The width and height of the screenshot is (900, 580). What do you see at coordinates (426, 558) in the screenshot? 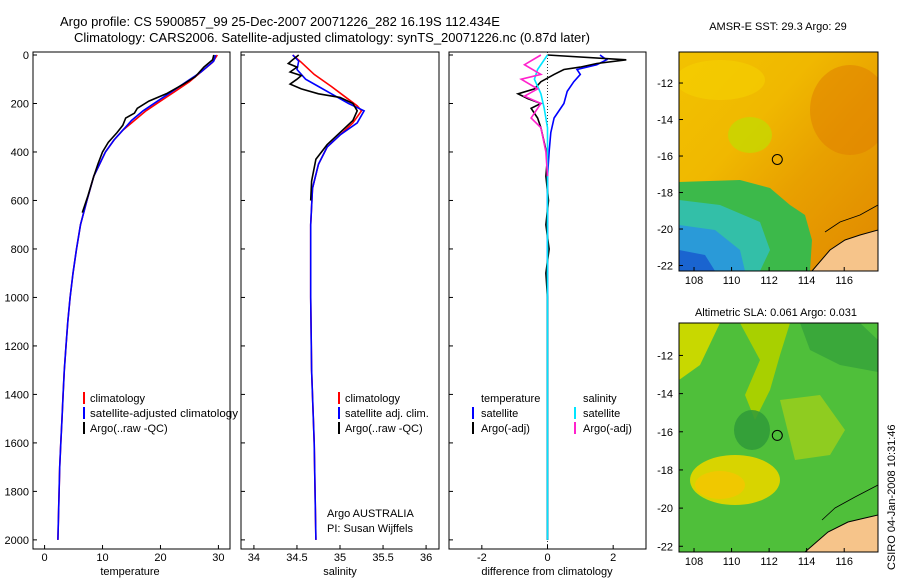
I see `x-tick-label: 36` at bounding box center [426, 558].